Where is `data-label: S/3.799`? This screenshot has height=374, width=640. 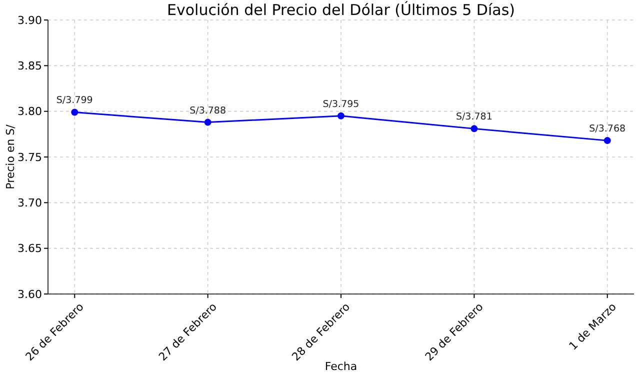
data-label: S/3.799 is located at coordinates (74, 100).